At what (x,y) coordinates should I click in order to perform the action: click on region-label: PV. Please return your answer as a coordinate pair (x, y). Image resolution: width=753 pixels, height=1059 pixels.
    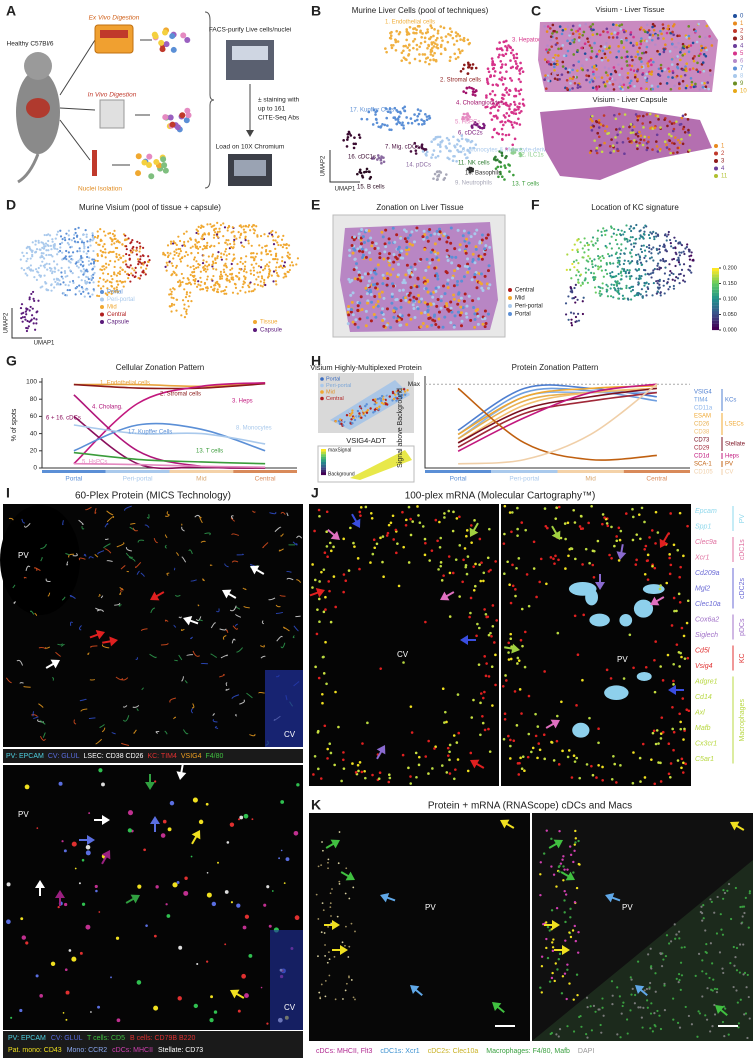
    Looking at the image, I should click on (23, 555).